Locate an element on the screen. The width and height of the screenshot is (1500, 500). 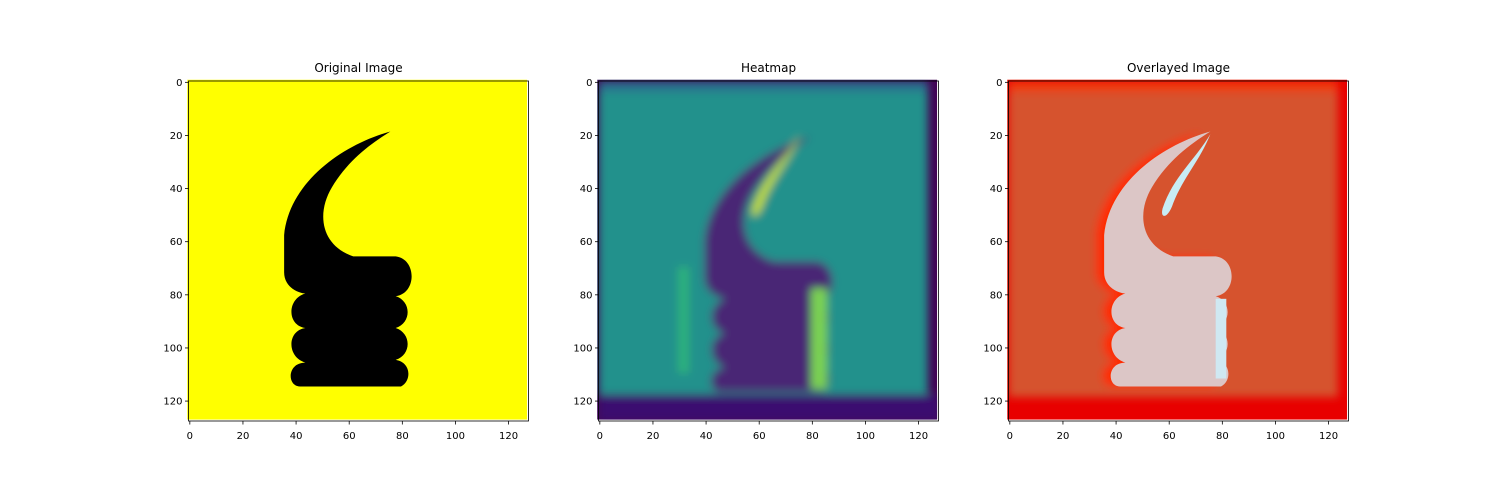
axes-title: Heatmap is located at coordinates (768, 68).